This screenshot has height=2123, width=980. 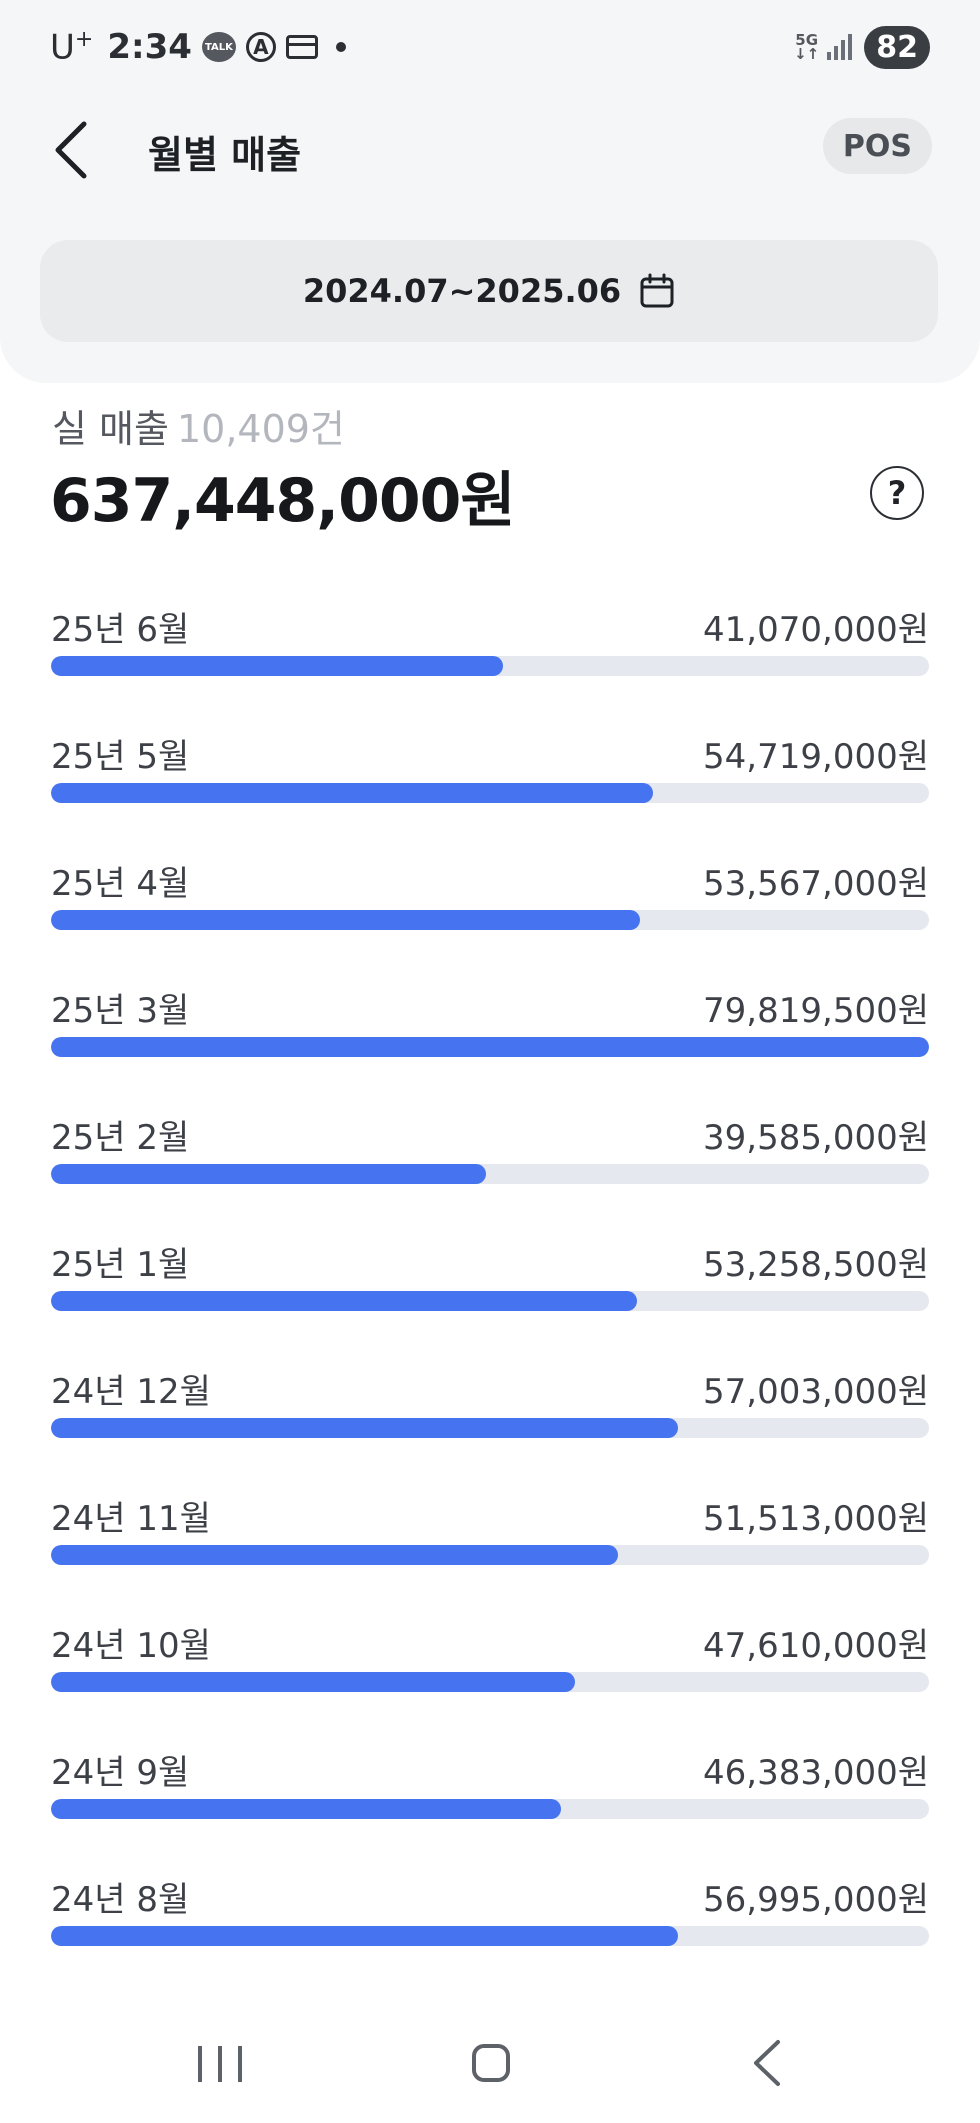 What do you see at coordinates (490, 1912) in the screenshot?
I see `month-row: 24년 8월 56,995,000원` at bounding box center [490, 1912].